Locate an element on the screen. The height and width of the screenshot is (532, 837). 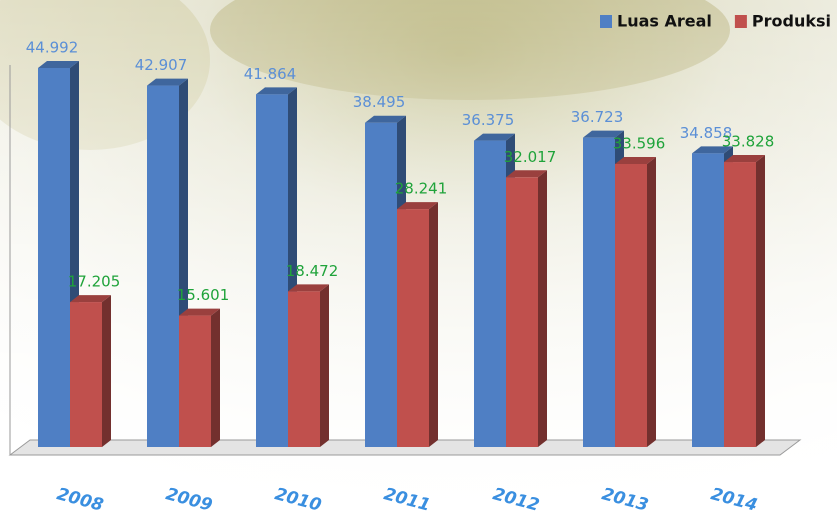
data-label: 36.723 is located at coordinates (597, 117).